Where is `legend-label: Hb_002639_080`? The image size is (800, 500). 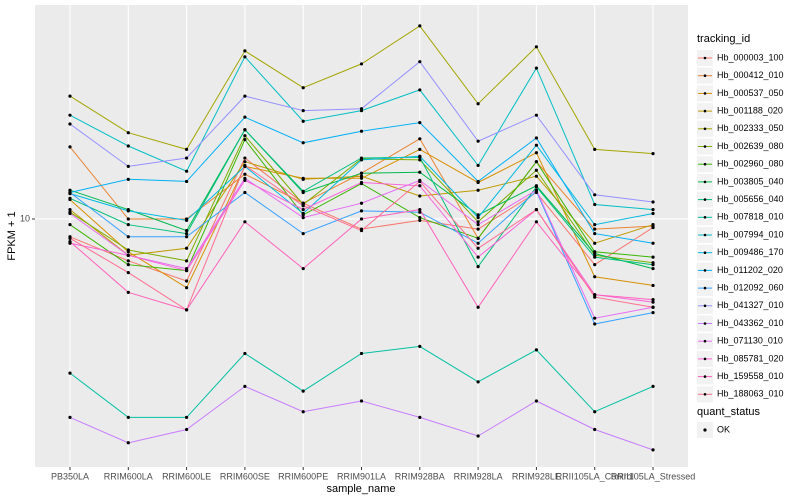 legend-label: Hb_002639_080 is located at coordinates (750, 146).